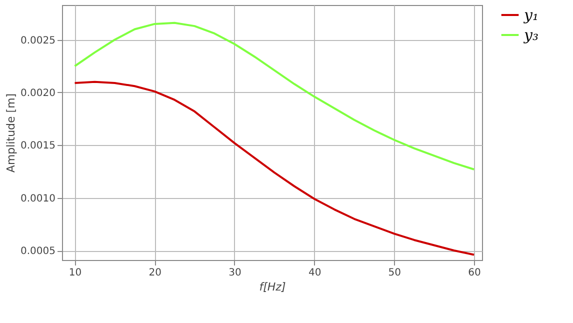 The height and width of the screenshot is (323, 573). Describe the element at coordinates (38, 198) in the screenshot. I see `y-tick-label: 0.0010` at that location.